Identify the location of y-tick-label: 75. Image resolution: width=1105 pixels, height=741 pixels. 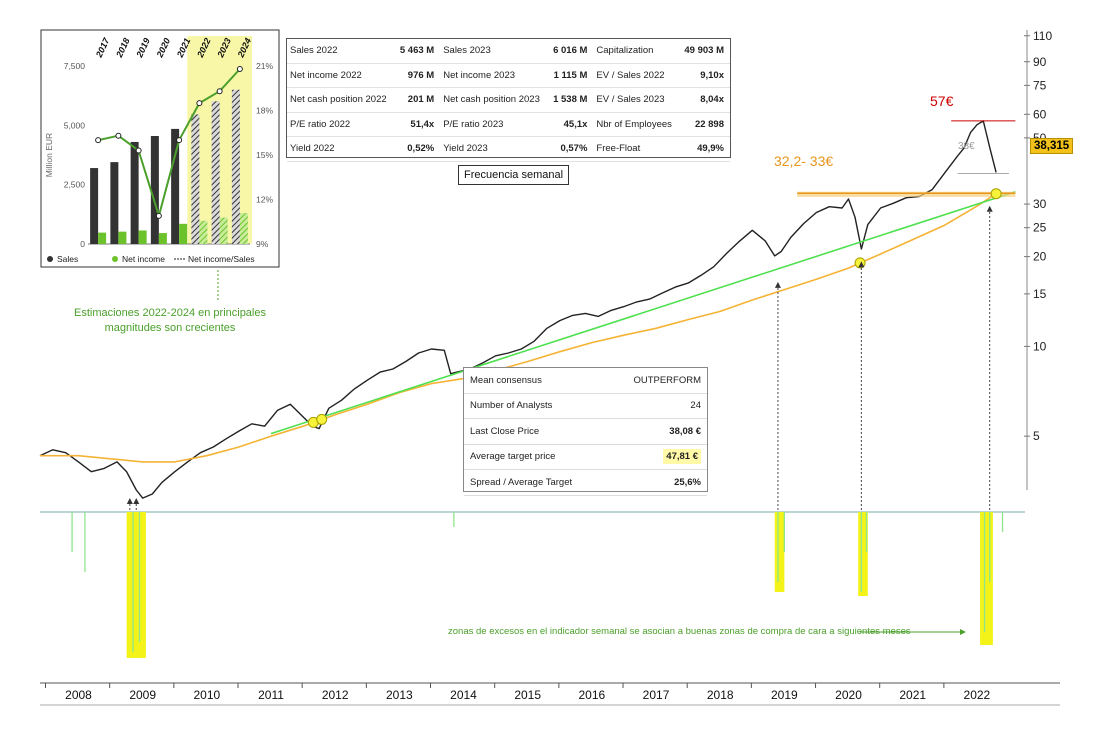
(1040, 85).